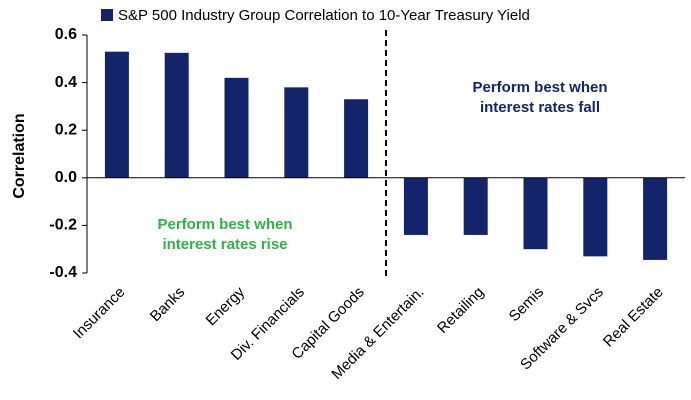 Image resolution: width=691 pixels, height=400 pixels. I want to click on y-axis-label: Correlation, so click(19, 155).